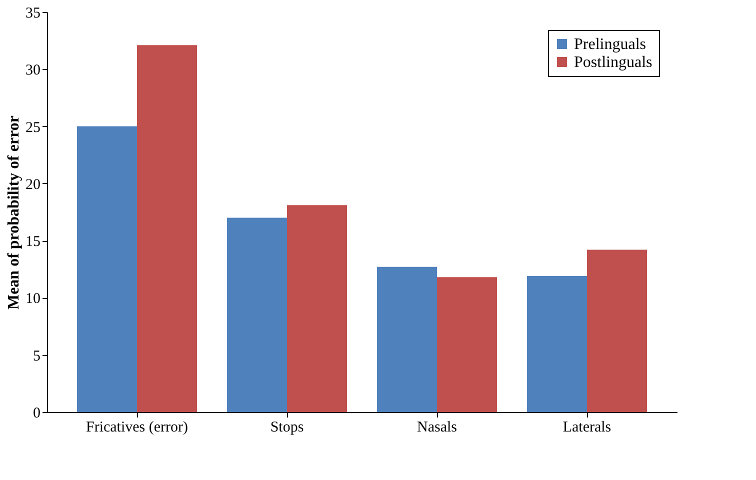  I want to click on y-tick-label: 10, so click(33, 299).